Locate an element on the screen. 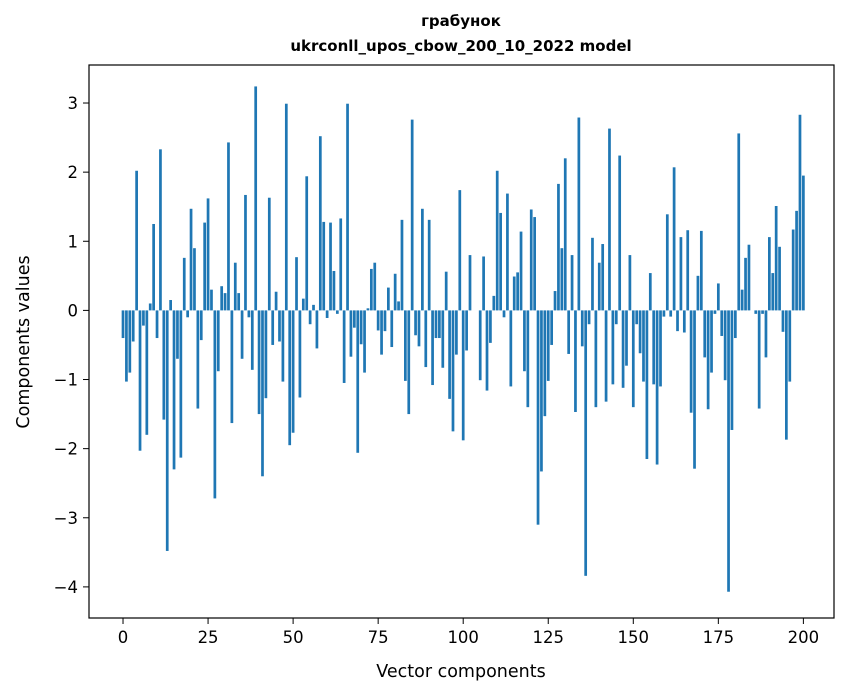  x-tick-label: 25 is located at coordinates (208, 637).